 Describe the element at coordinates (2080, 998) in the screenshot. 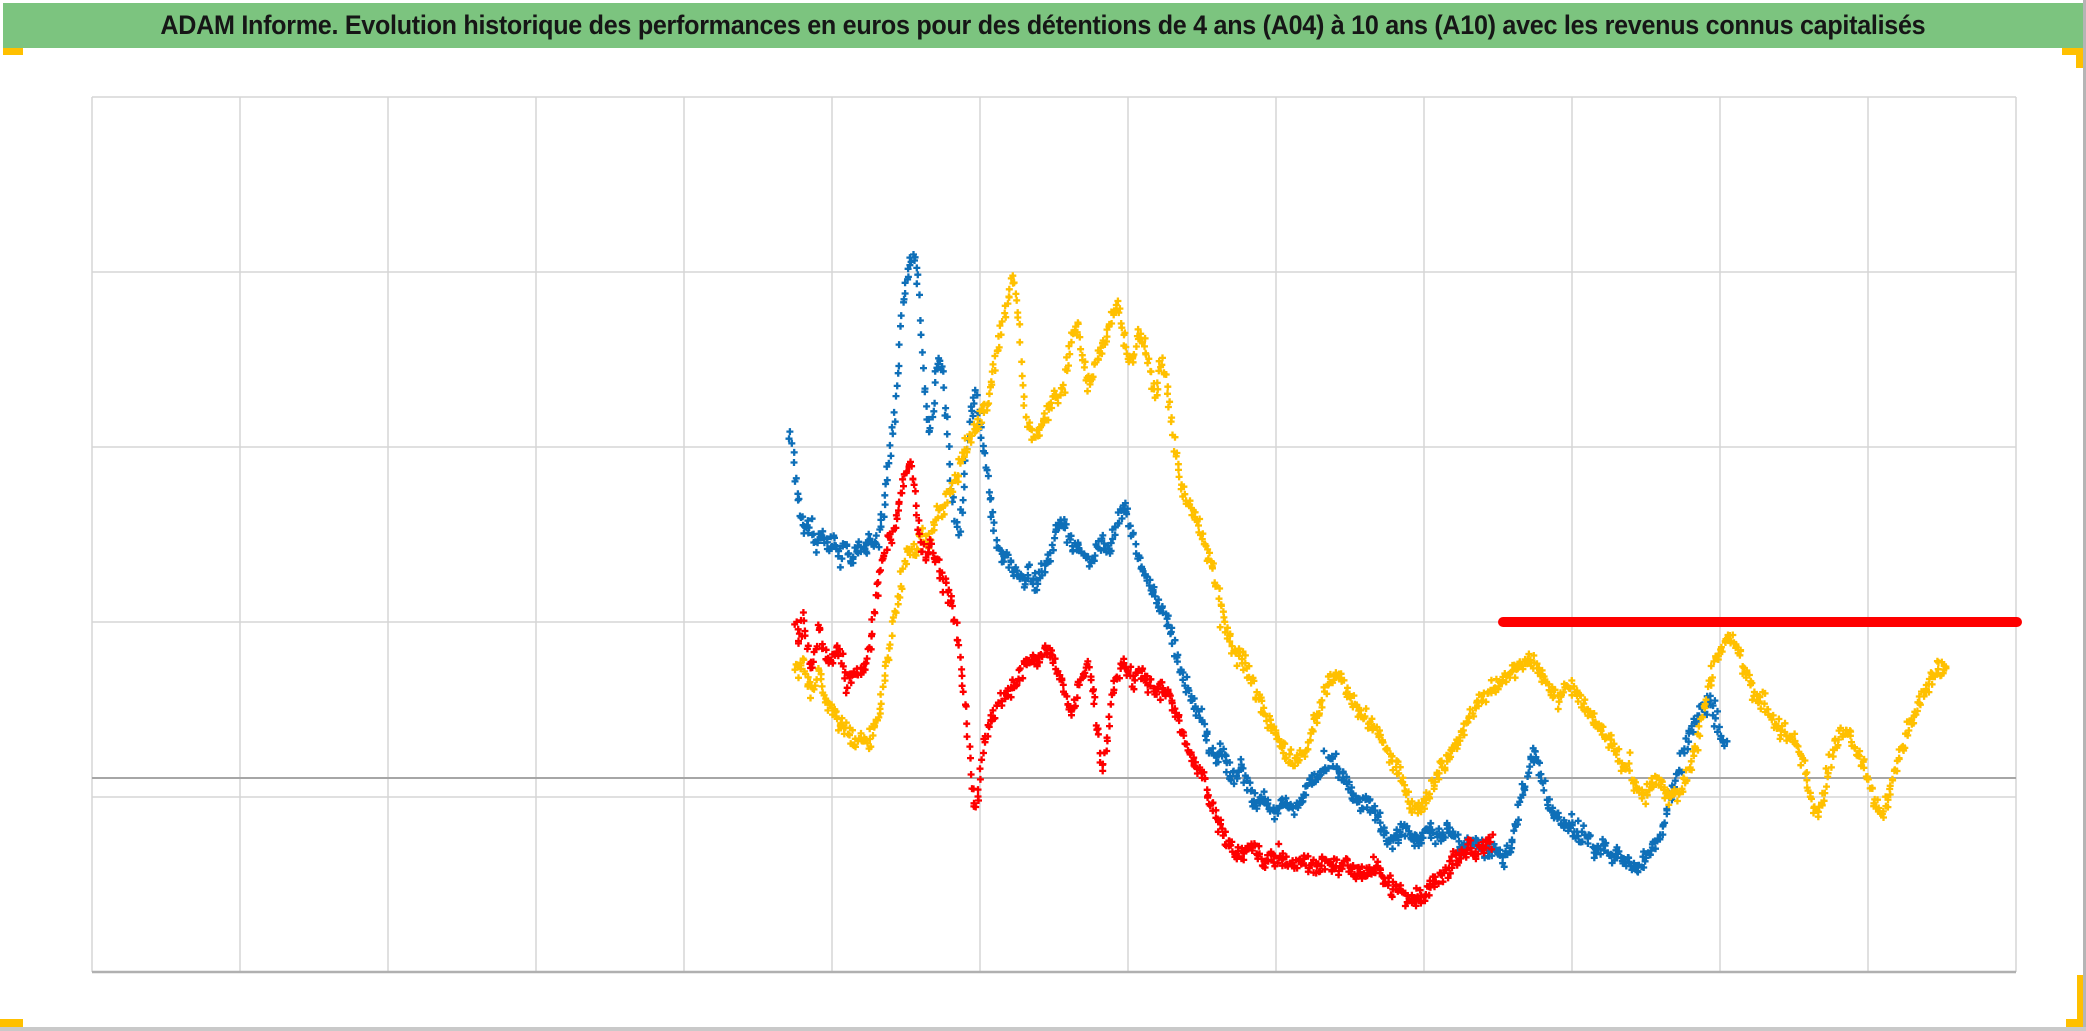

I see `accent-bottom-right-v` at that location.